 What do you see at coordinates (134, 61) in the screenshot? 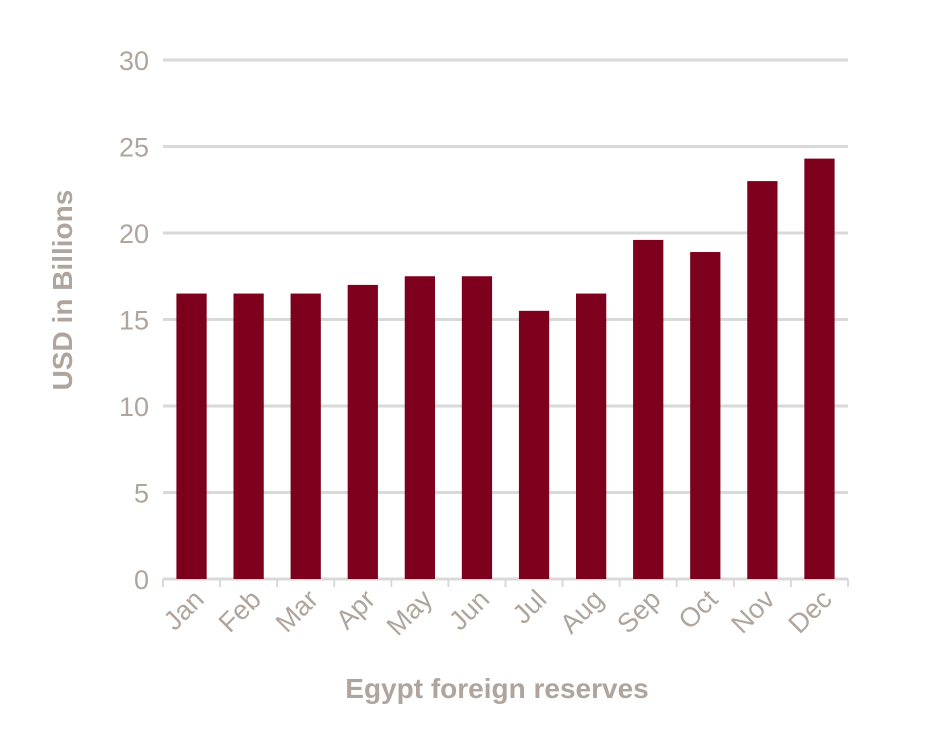
I see `y-tick-label: 30` at bounding box center [134, 61].